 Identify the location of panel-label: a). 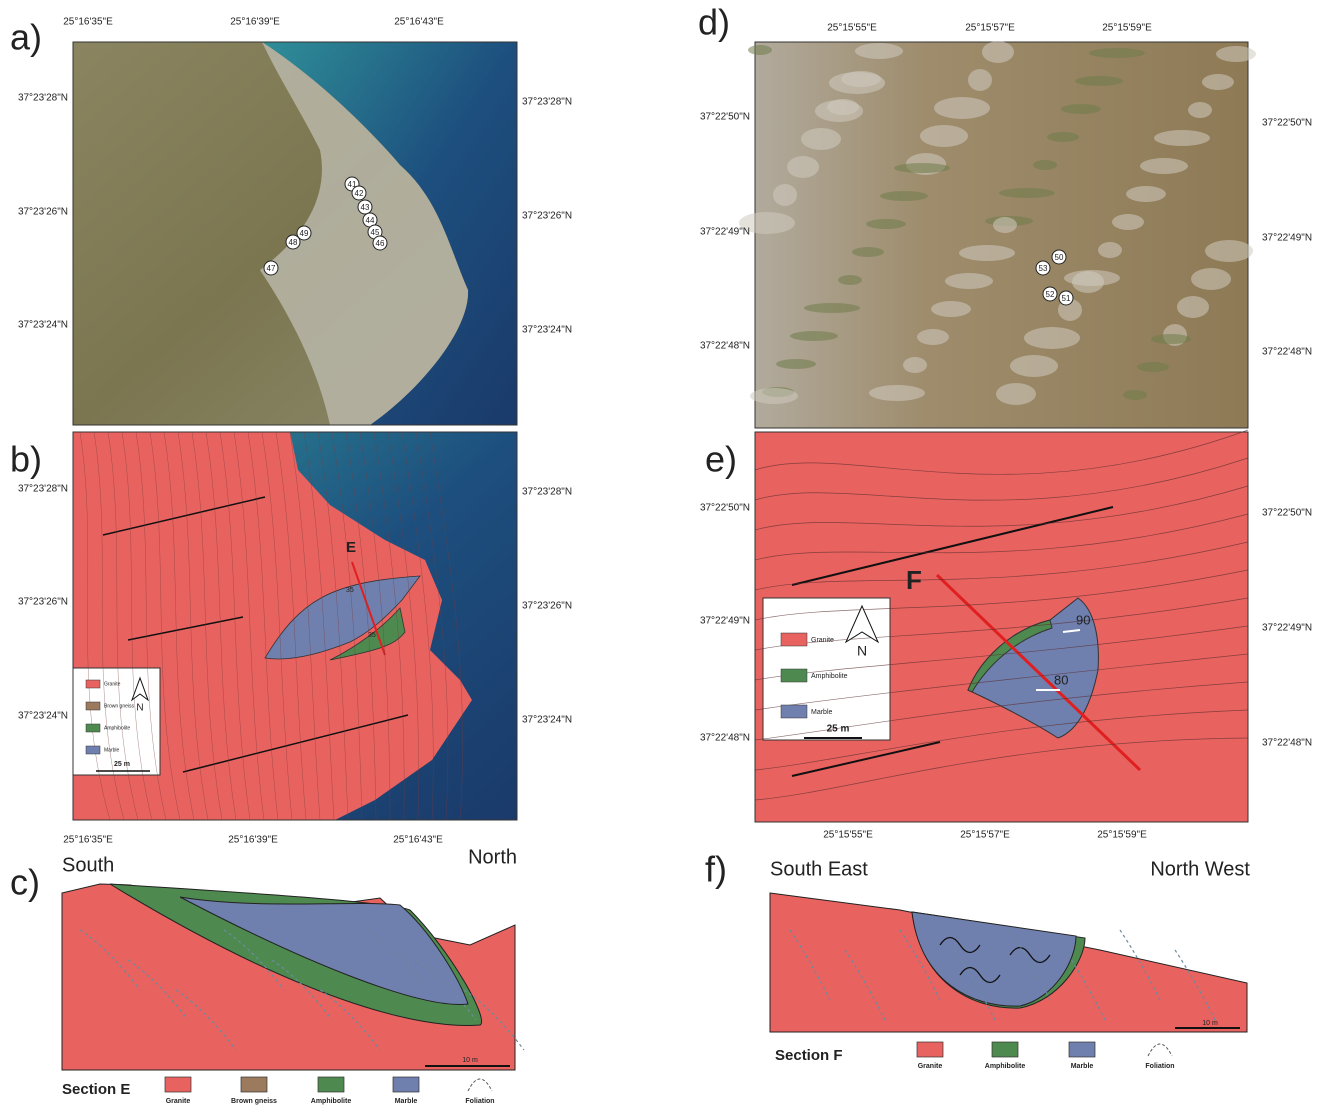
(26, 37).